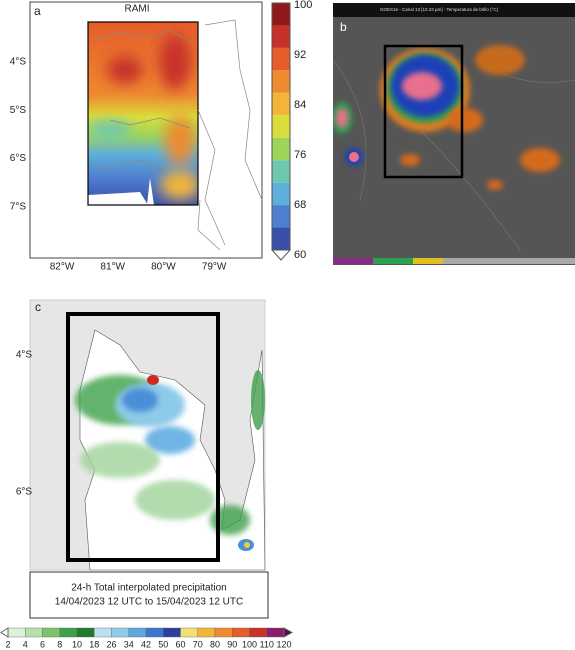  Describe the element at coordinates (149, 595) in the screenshot. I see `caption-box` at that location.